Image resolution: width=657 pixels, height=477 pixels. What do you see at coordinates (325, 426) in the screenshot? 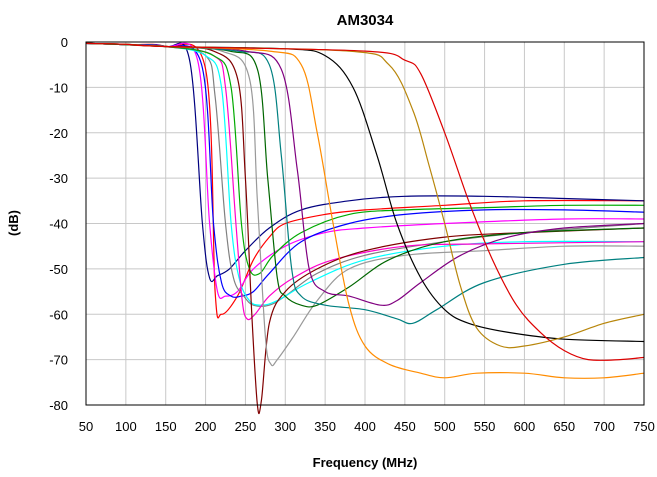
I see `x-tick-label: 350` at bounding box center [325, 426].